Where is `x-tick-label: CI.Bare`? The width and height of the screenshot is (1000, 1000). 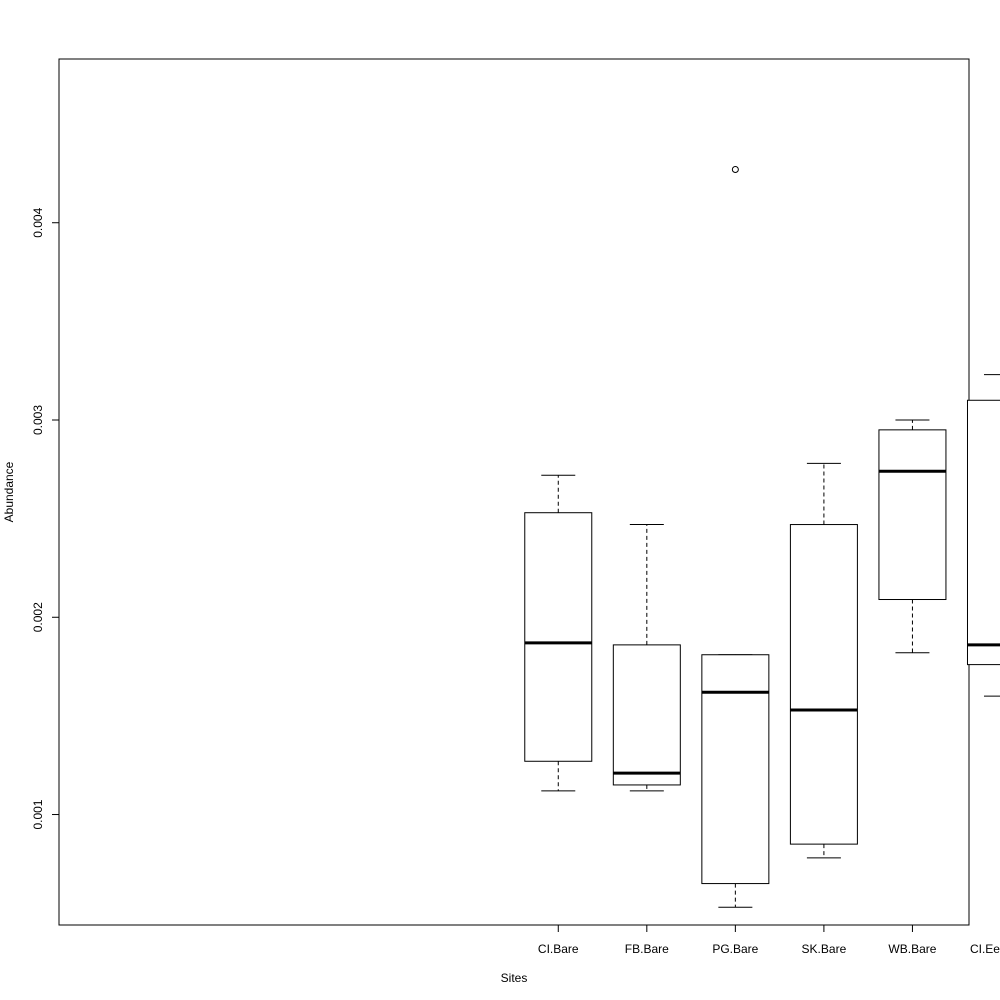
x-tick-label: CI.Bare is located at coordinates (558, 949).